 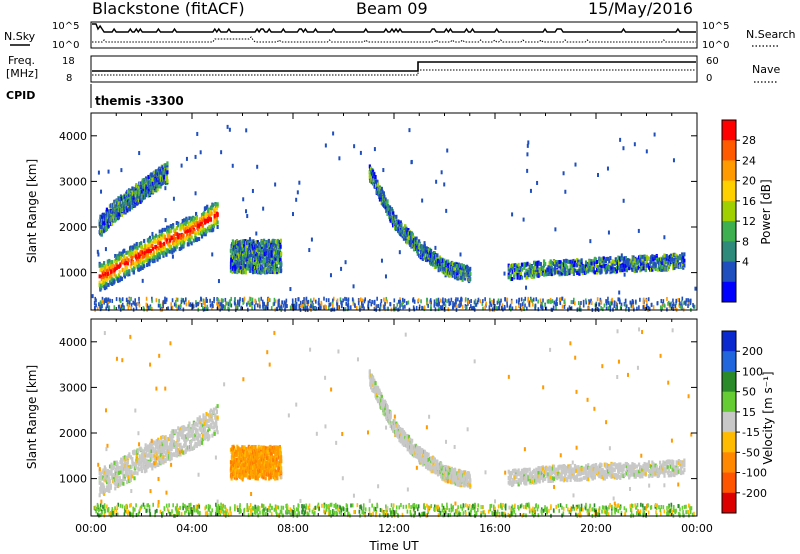 What do you see at coordinates (394, 39) in the screenshot?
I see `nsearch-trace` at bounding box center [394, 39].